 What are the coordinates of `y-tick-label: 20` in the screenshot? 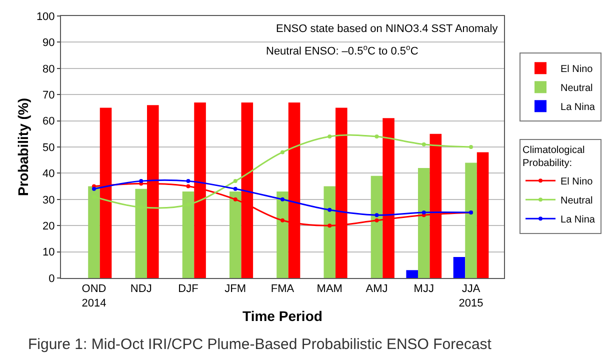 It's located at (48, 226).